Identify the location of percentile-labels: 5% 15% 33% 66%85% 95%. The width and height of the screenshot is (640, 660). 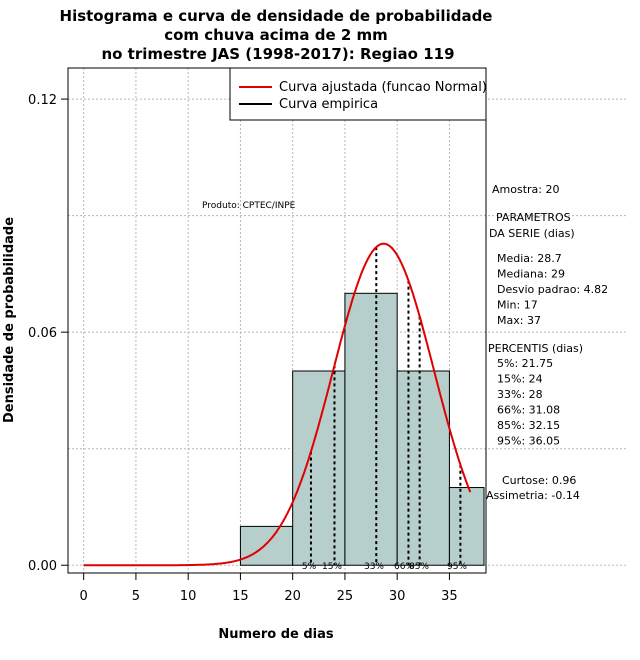
(385, 567).